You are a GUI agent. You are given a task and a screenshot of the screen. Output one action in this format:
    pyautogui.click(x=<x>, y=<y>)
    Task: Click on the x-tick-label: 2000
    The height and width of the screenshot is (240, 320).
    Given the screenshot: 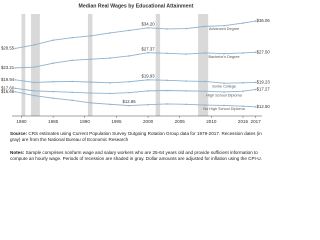 What is the action you would take?
    pyautogui.click(x=148, y=121)
    